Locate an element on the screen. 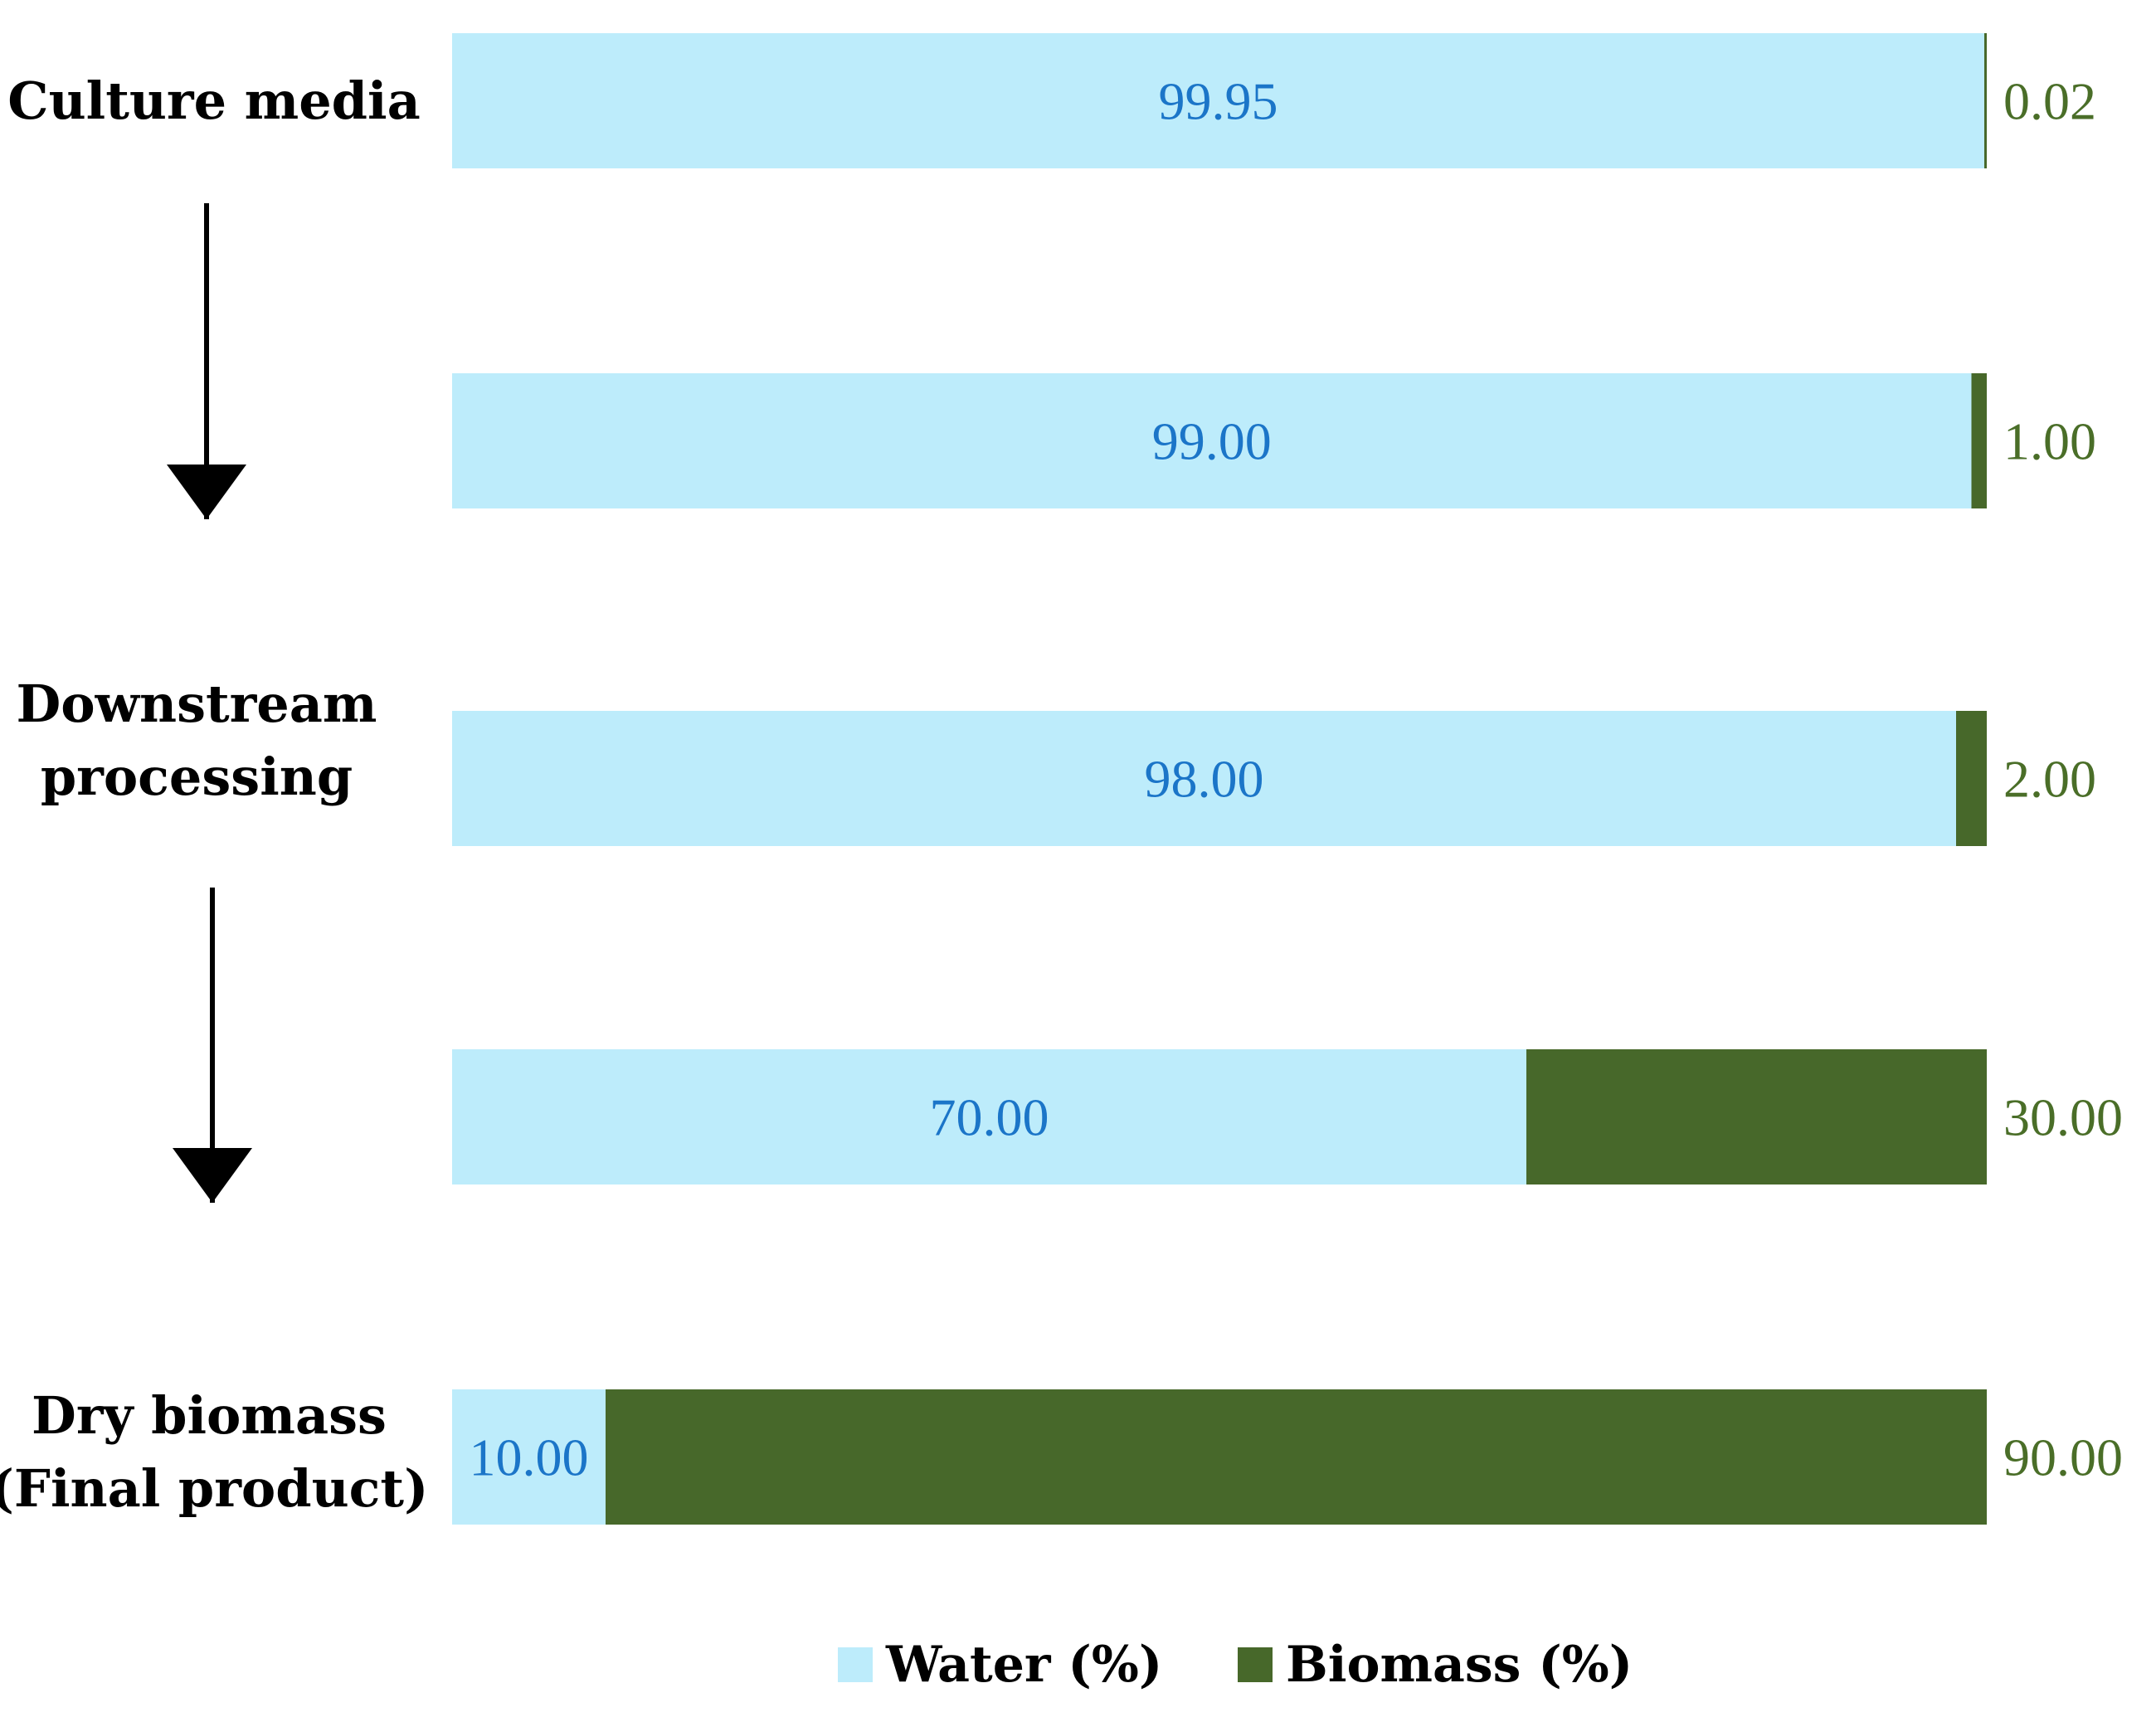  water-value-label-5: 10.00 is located at coordinates (529, 1457).